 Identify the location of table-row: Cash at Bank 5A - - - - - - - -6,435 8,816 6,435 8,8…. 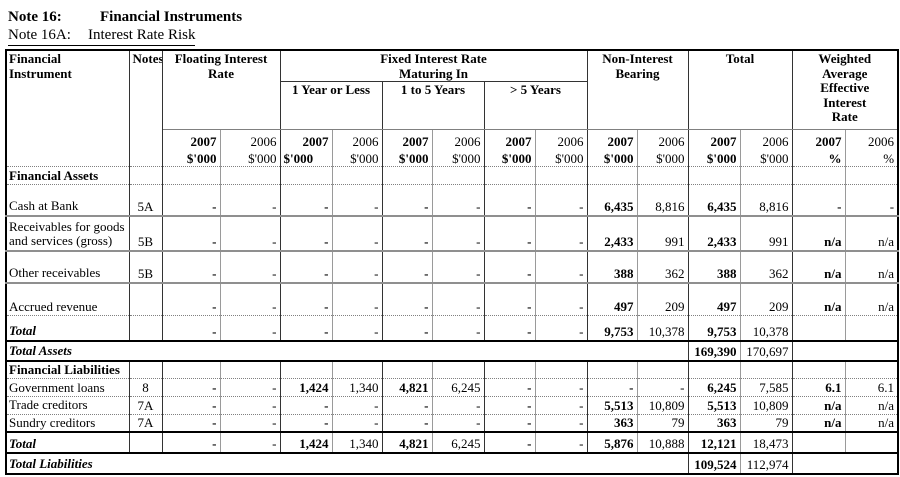
(452, 200).